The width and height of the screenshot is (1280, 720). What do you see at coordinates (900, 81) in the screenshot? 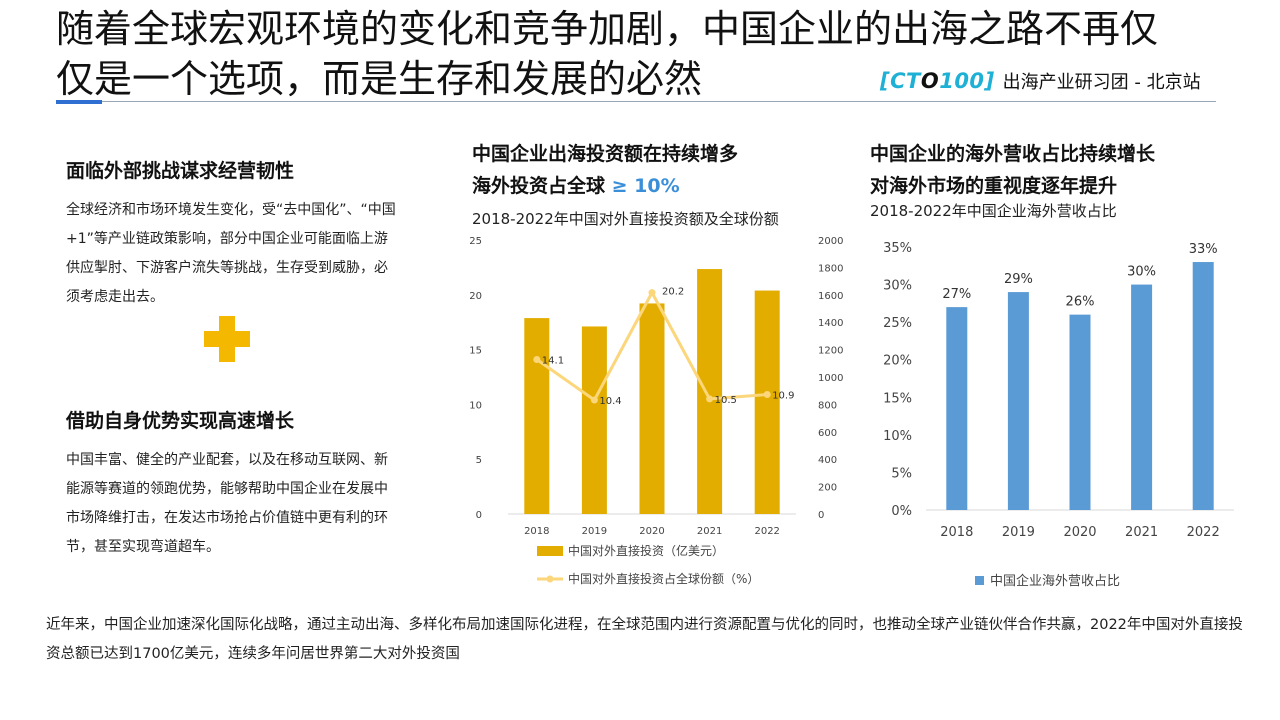
I see `logo-mark-left: [CT` at bounding box center [900, 81].